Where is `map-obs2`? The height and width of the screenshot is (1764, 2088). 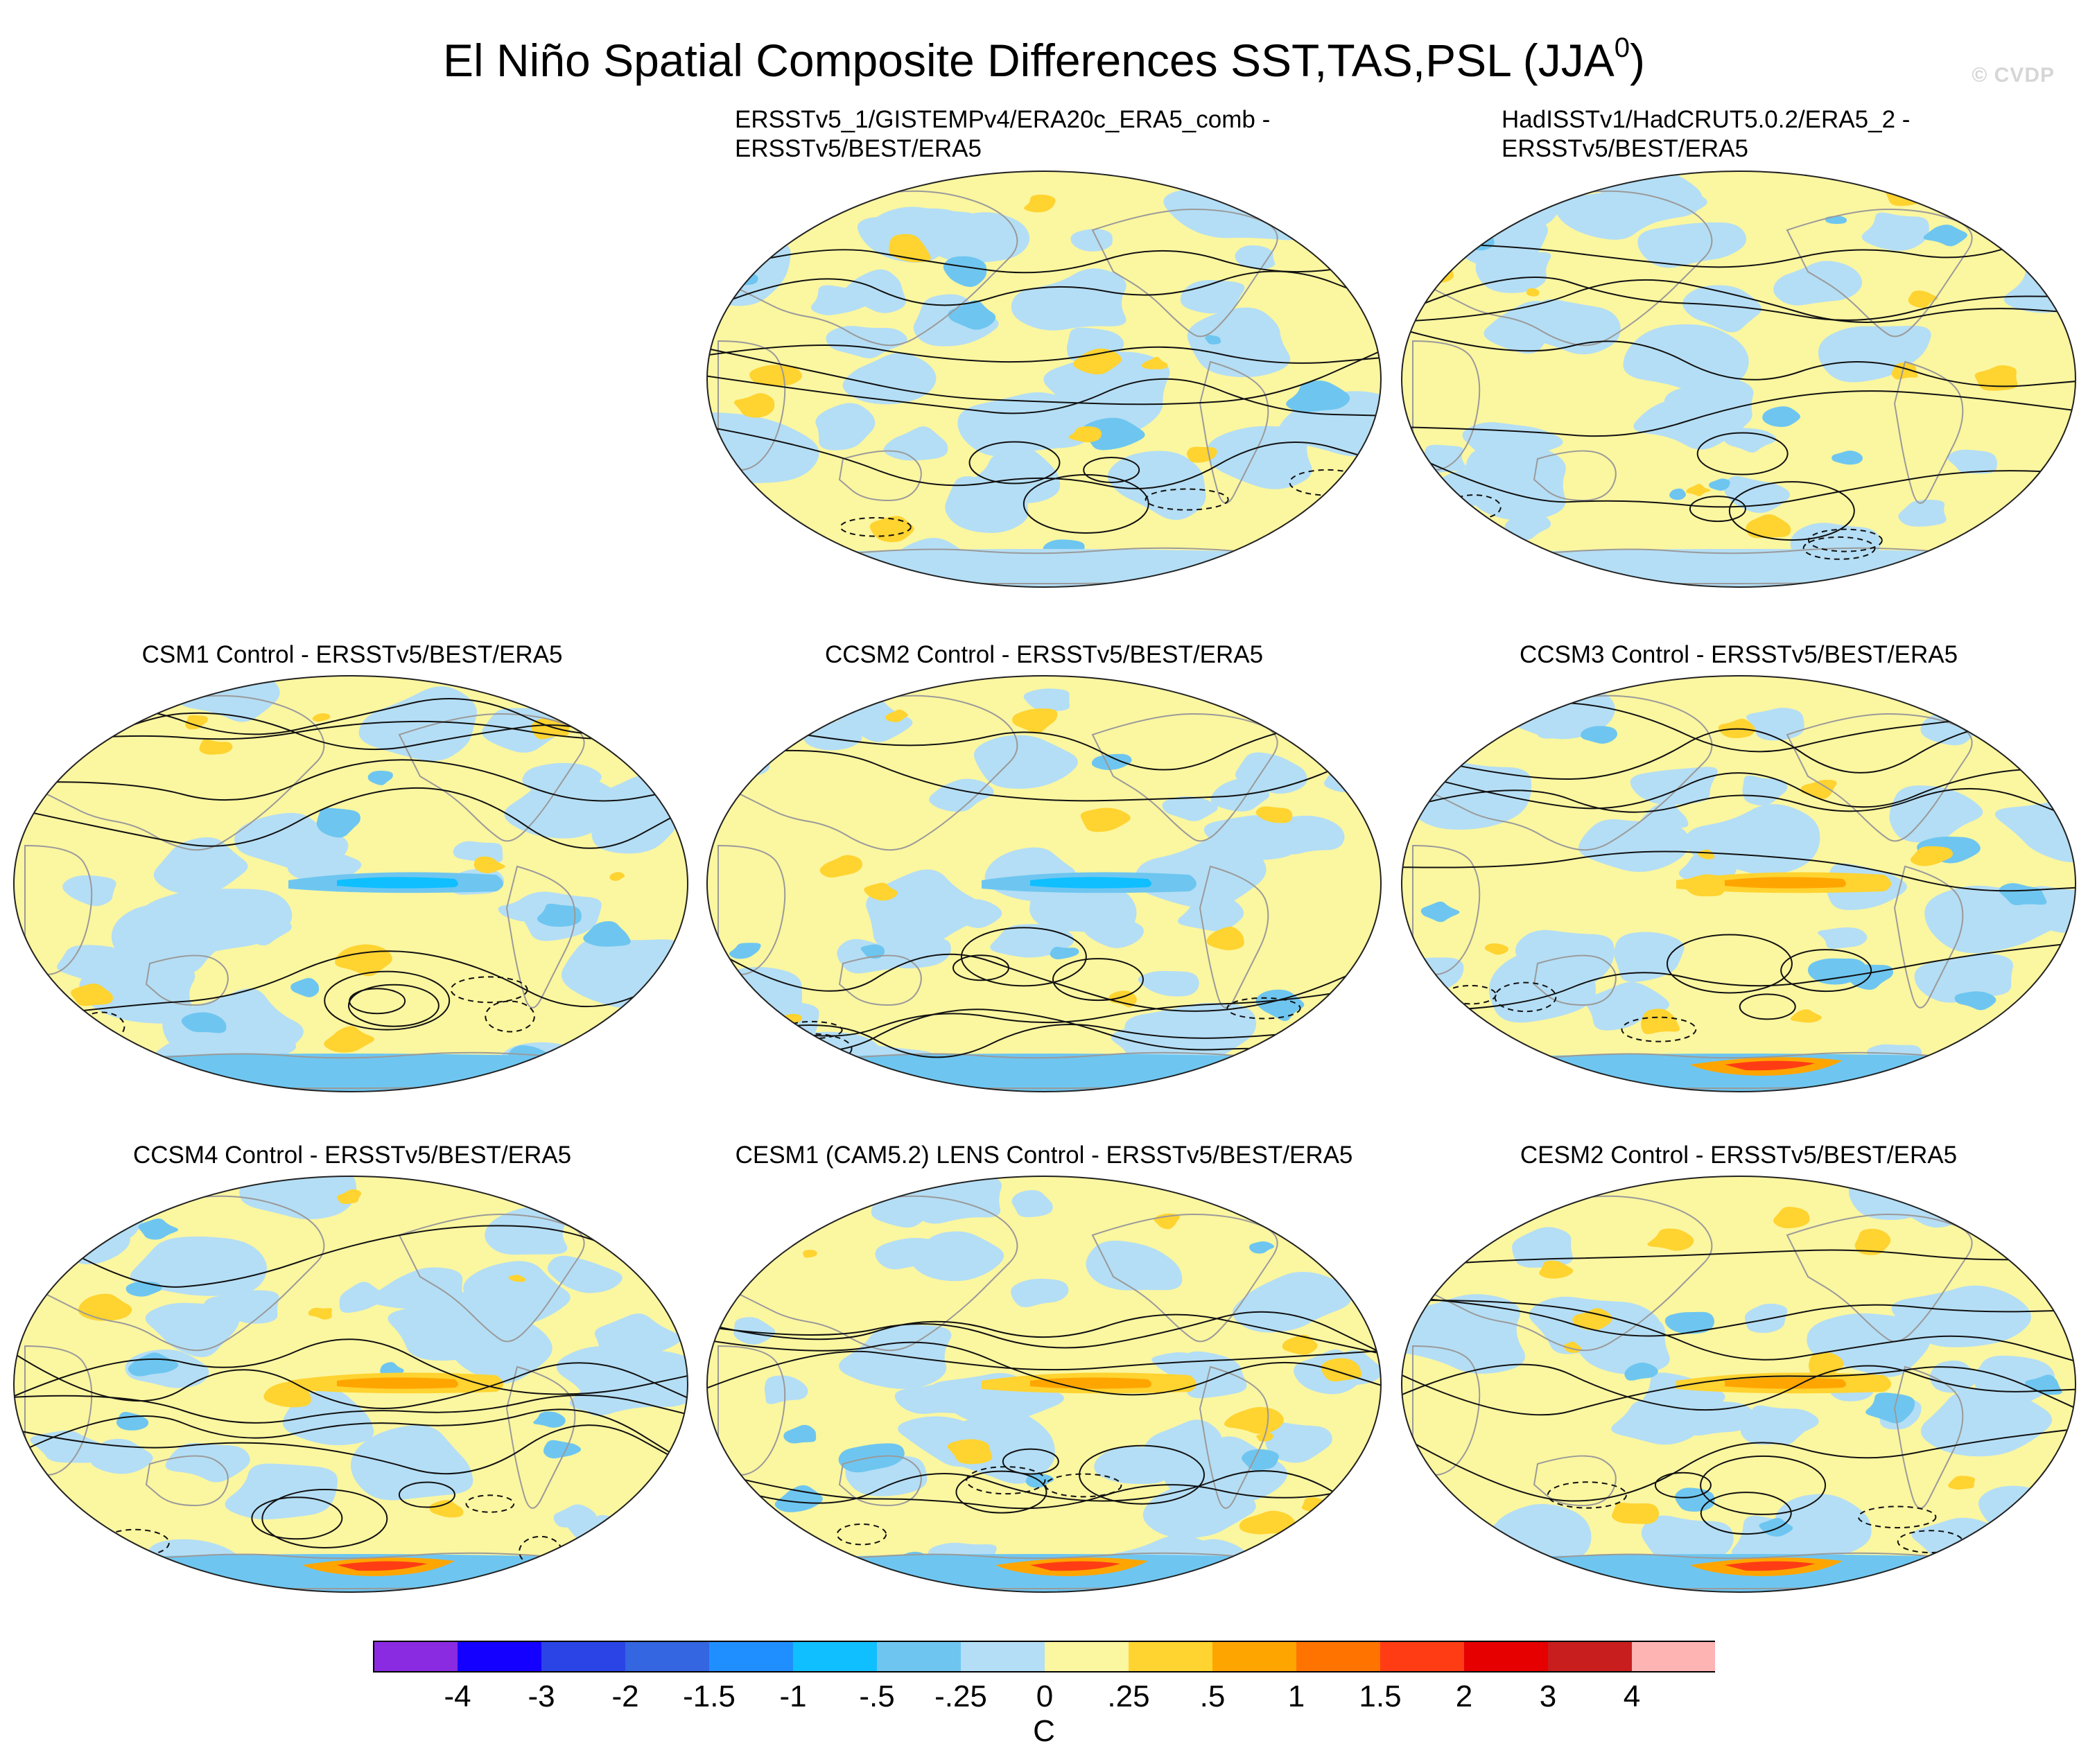
map-obs2 is located at coordinates (1738, 379).